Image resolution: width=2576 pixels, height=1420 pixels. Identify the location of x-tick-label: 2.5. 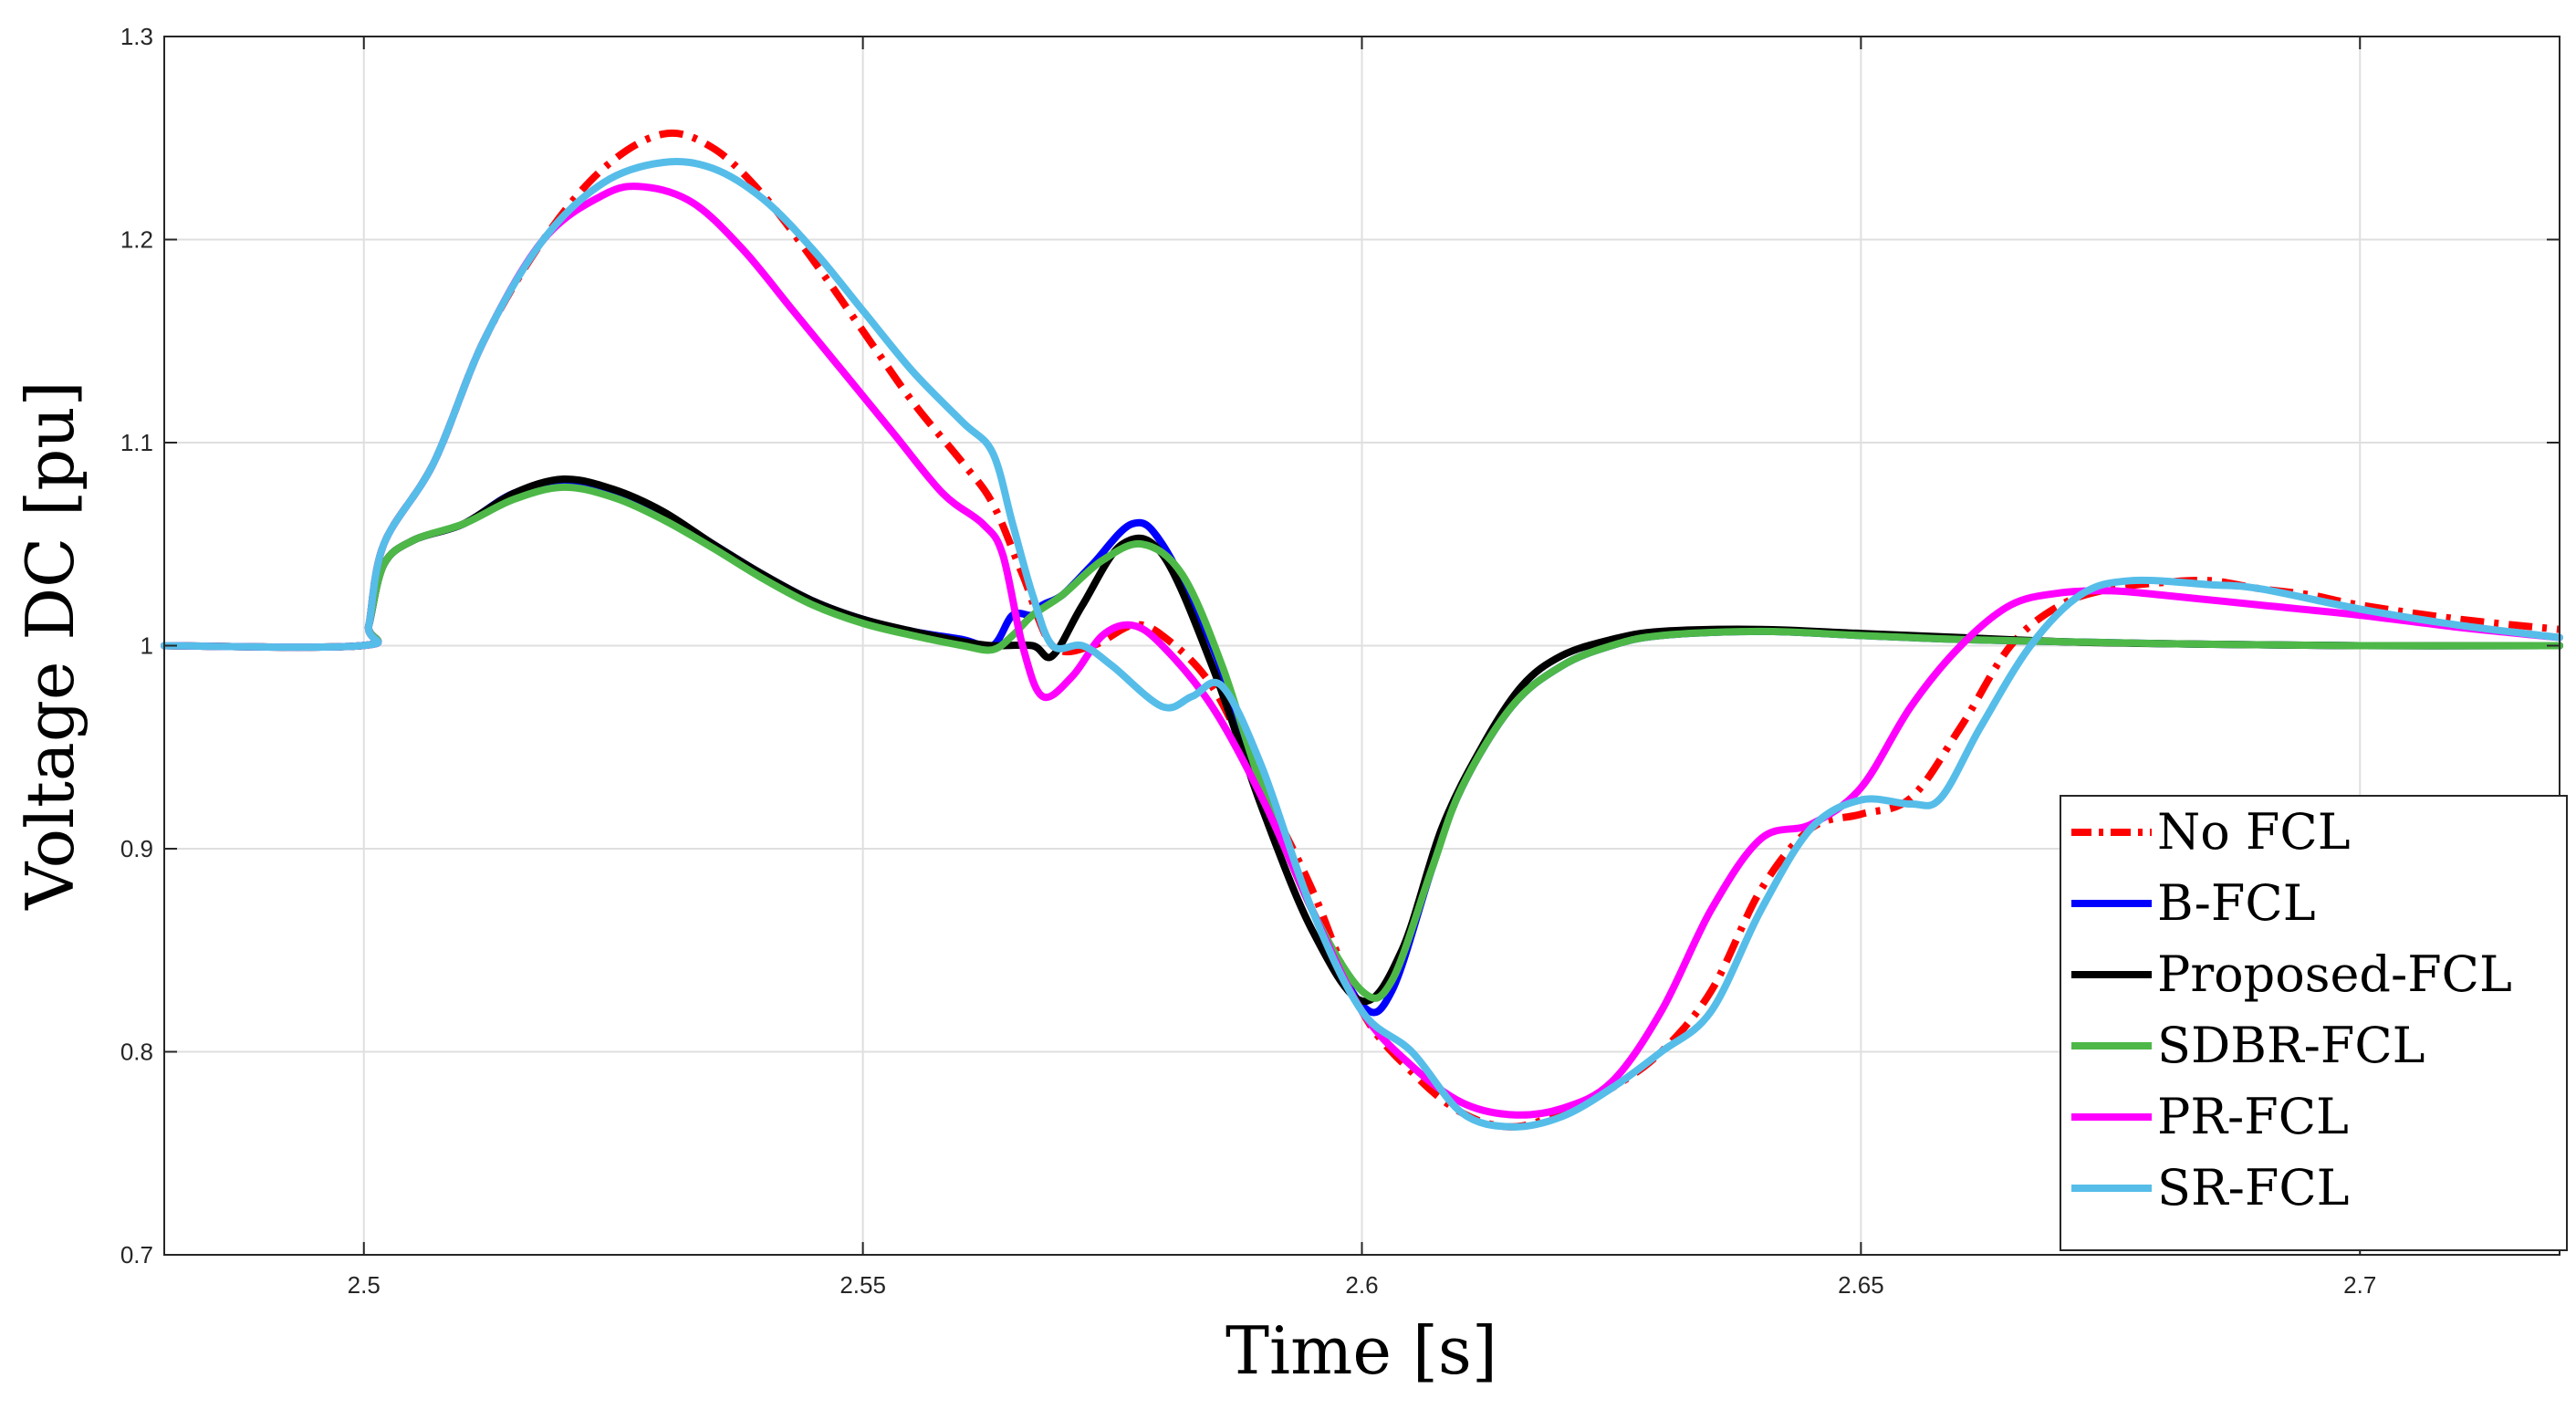
(364, 1285).